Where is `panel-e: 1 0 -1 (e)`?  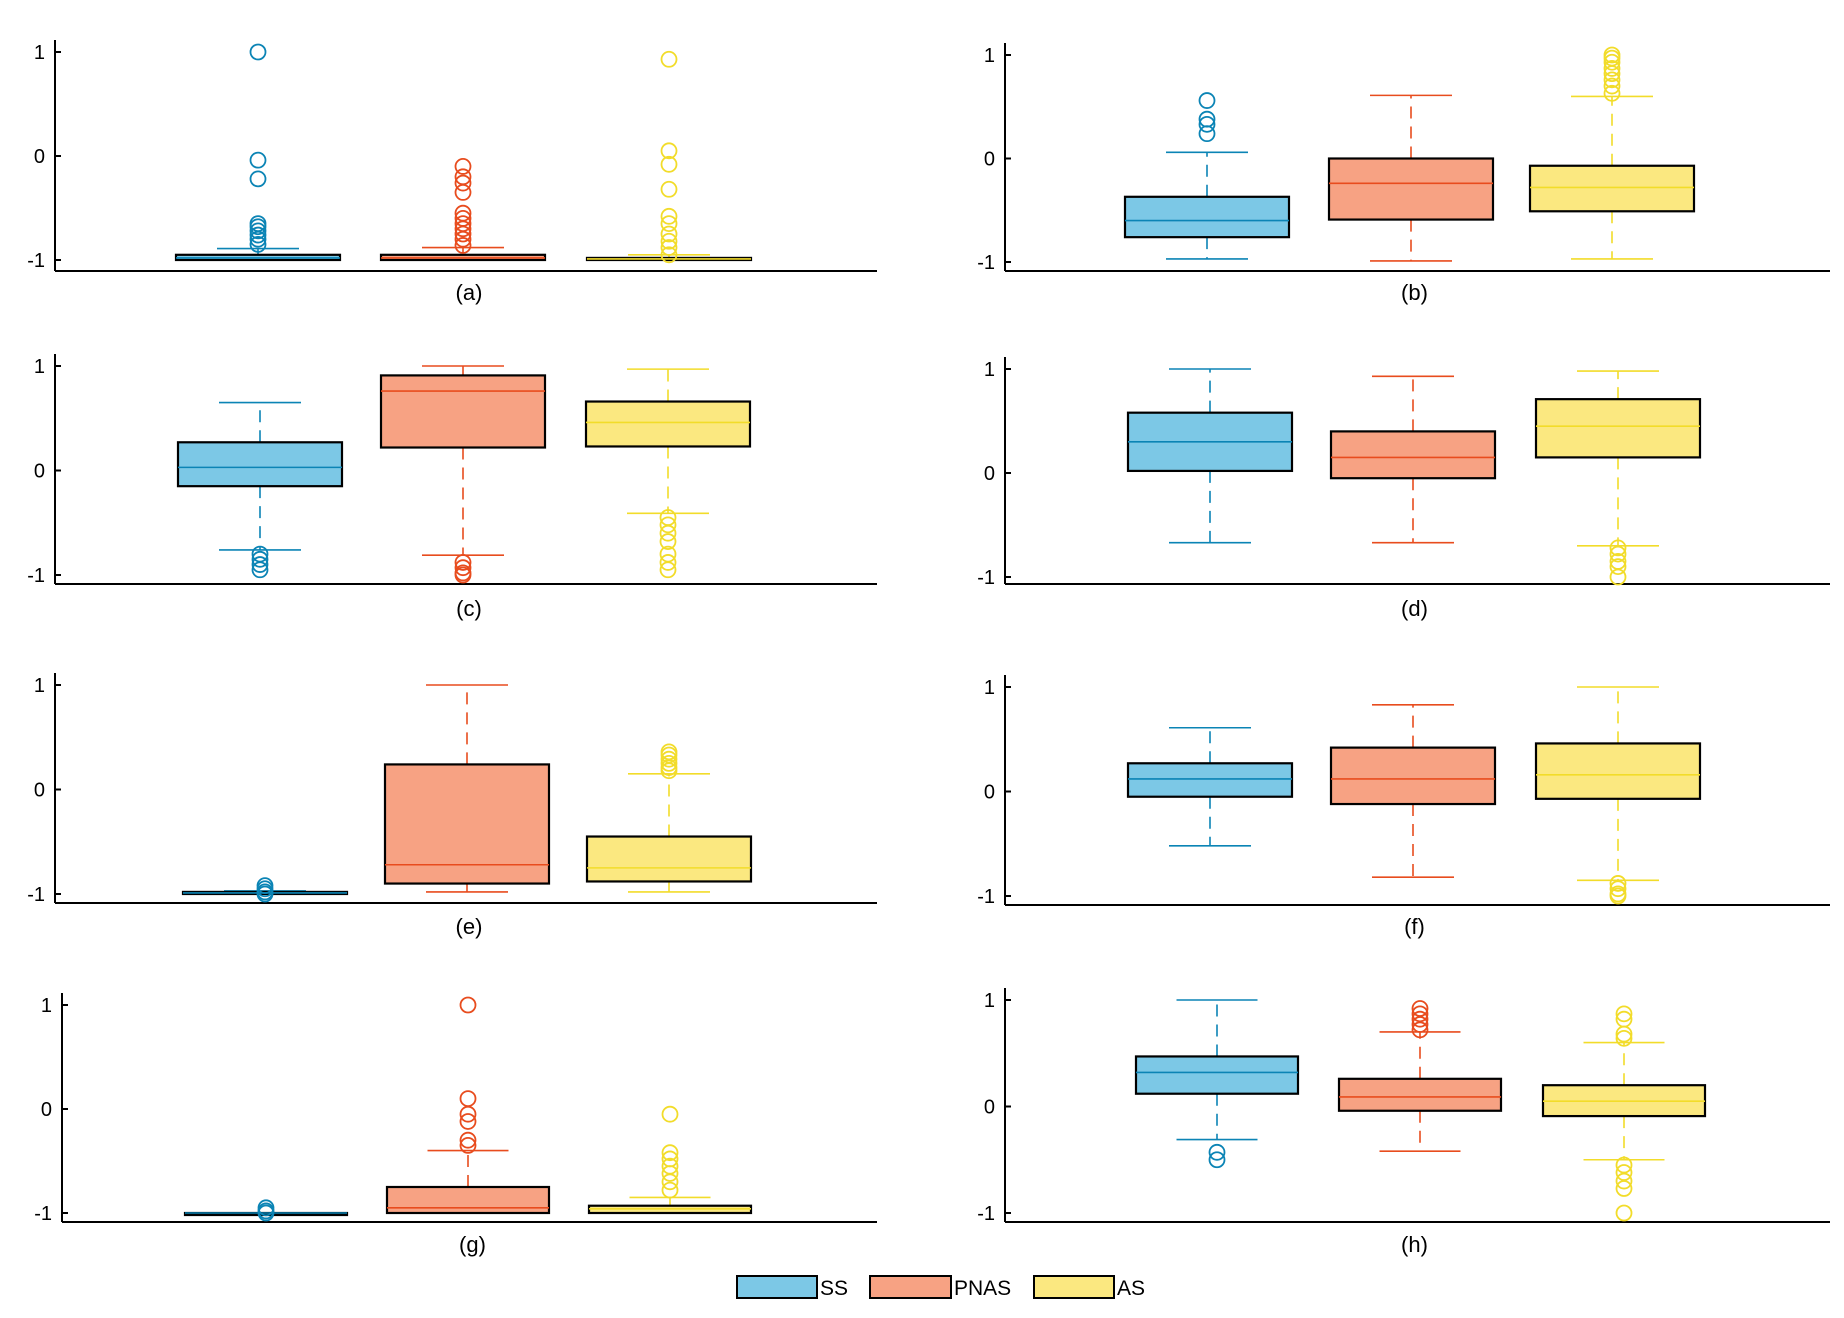
panel-e: 1 0 -1 (e) is located at coordinates (452, 806).